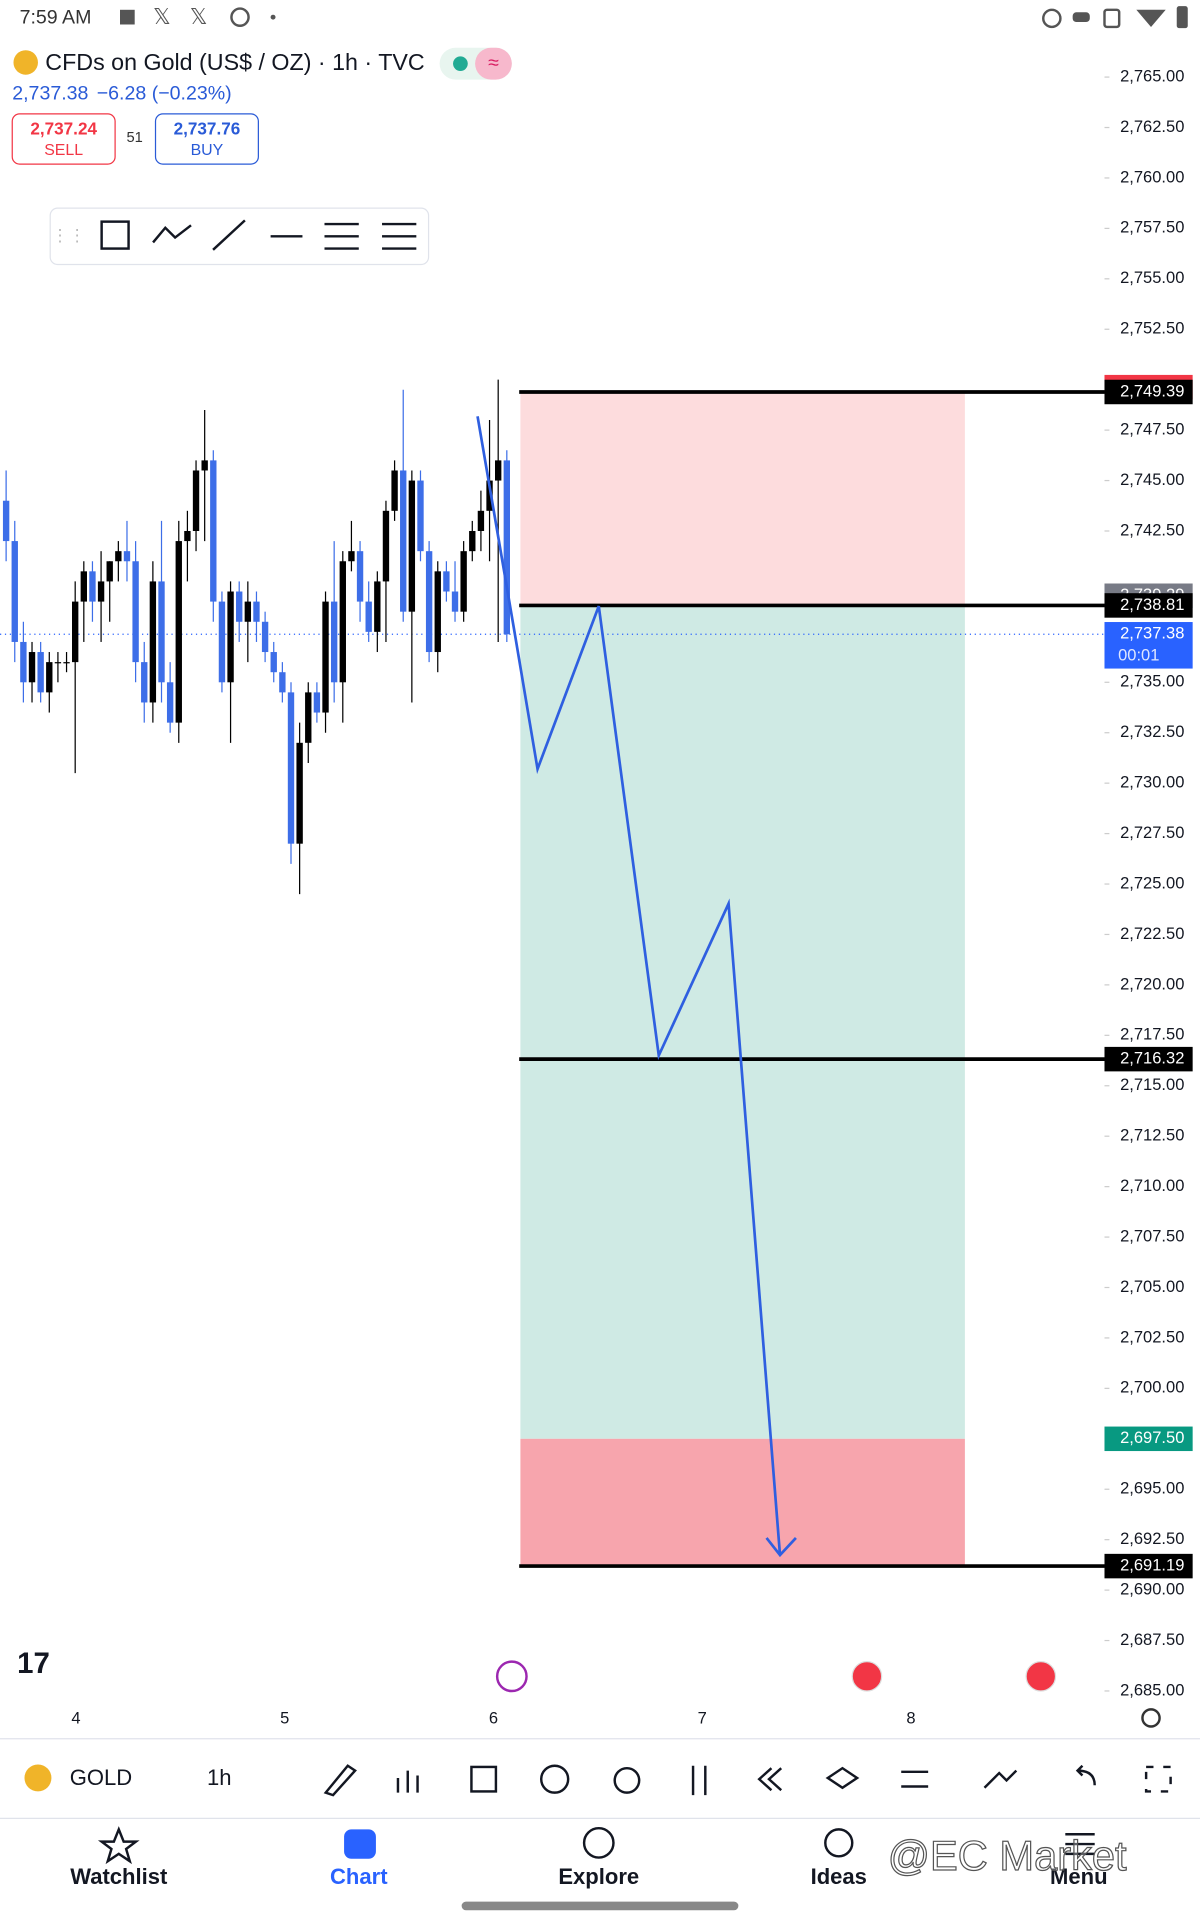 The image size is (1200, 1920). Describe the element at coordinates (742, 498) in the screenshot. I see `position-zone` at that location.